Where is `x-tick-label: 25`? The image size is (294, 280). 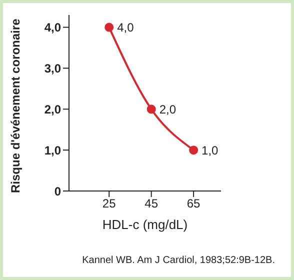
x-tick-label: 25 is located at coordinates (109, 203).